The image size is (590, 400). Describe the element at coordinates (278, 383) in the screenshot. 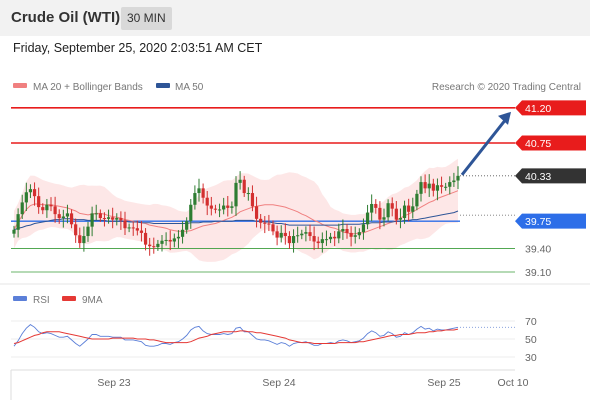

I see `x-tick-label: Sep 24` at that location.